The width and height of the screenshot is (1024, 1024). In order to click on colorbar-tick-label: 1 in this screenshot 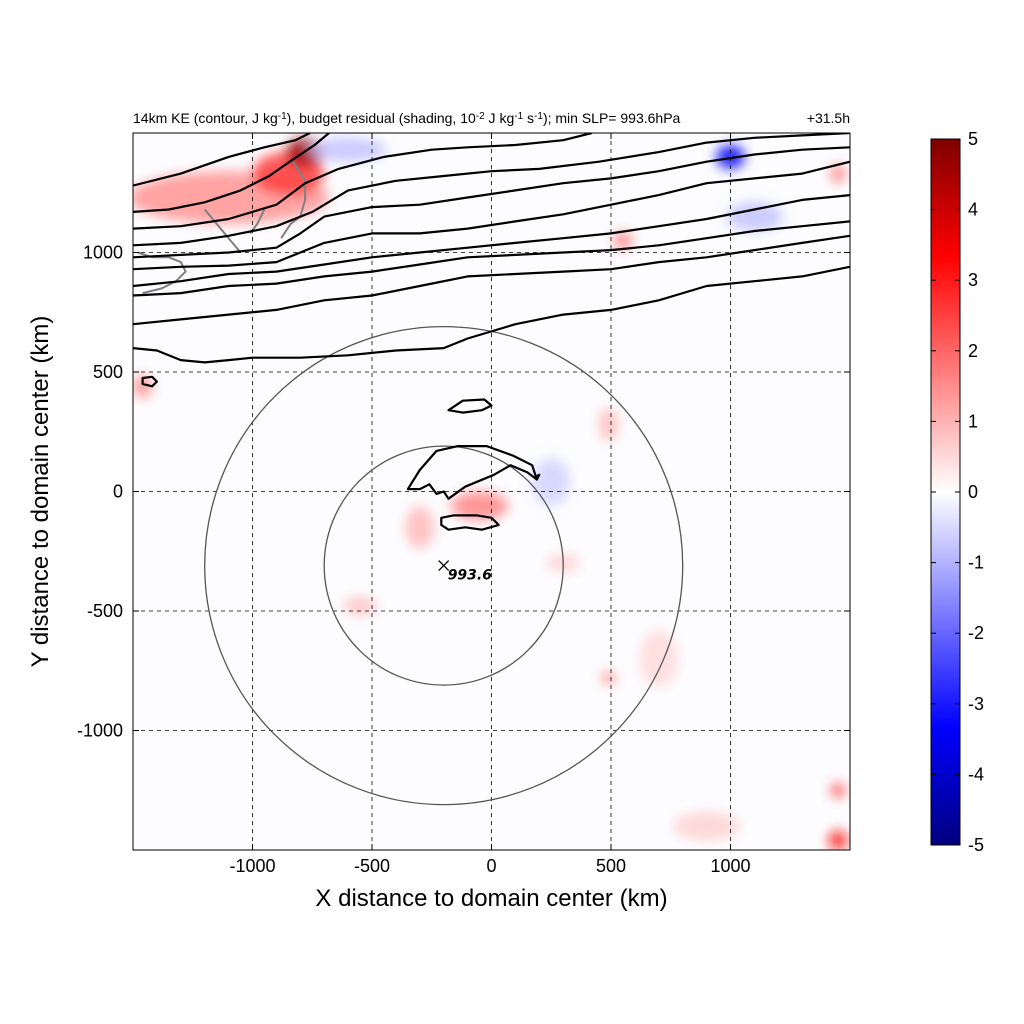, I will do `click(973, 421)`.